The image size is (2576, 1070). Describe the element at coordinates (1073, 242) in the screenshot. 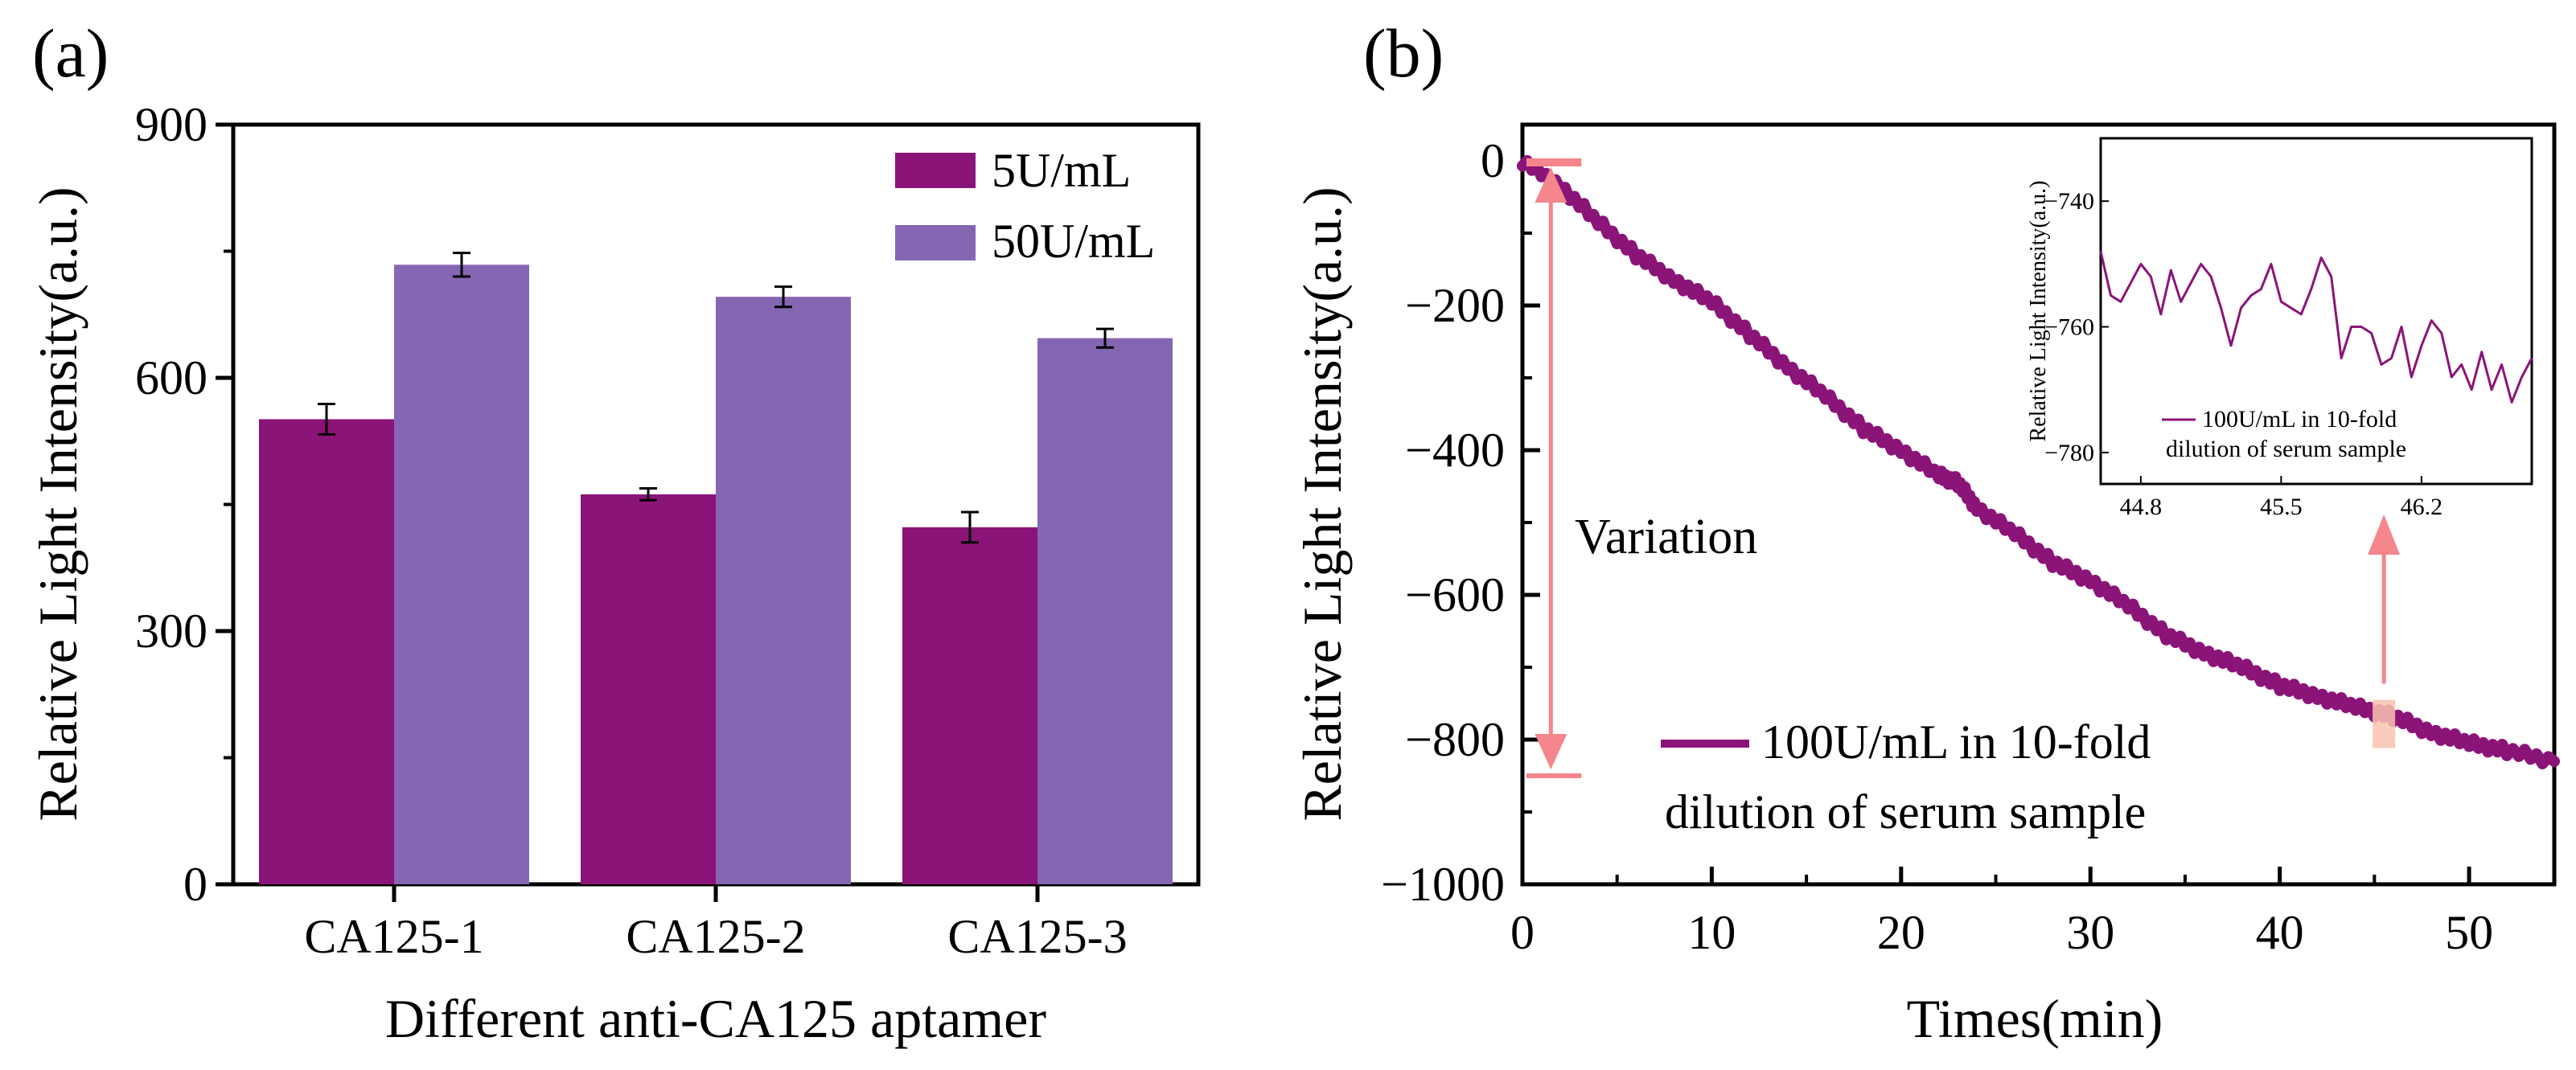

I see `legend-label-50u: 50U/mL` at that location.